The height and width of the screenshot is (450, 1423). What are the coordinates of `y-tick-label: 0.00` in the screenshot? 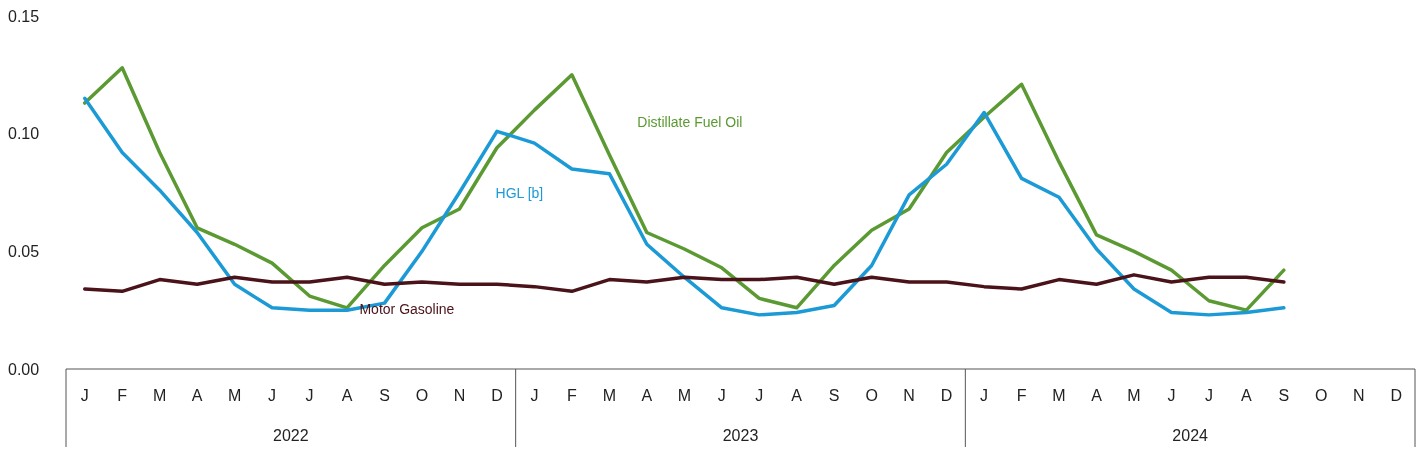 It's located at (24, 369).